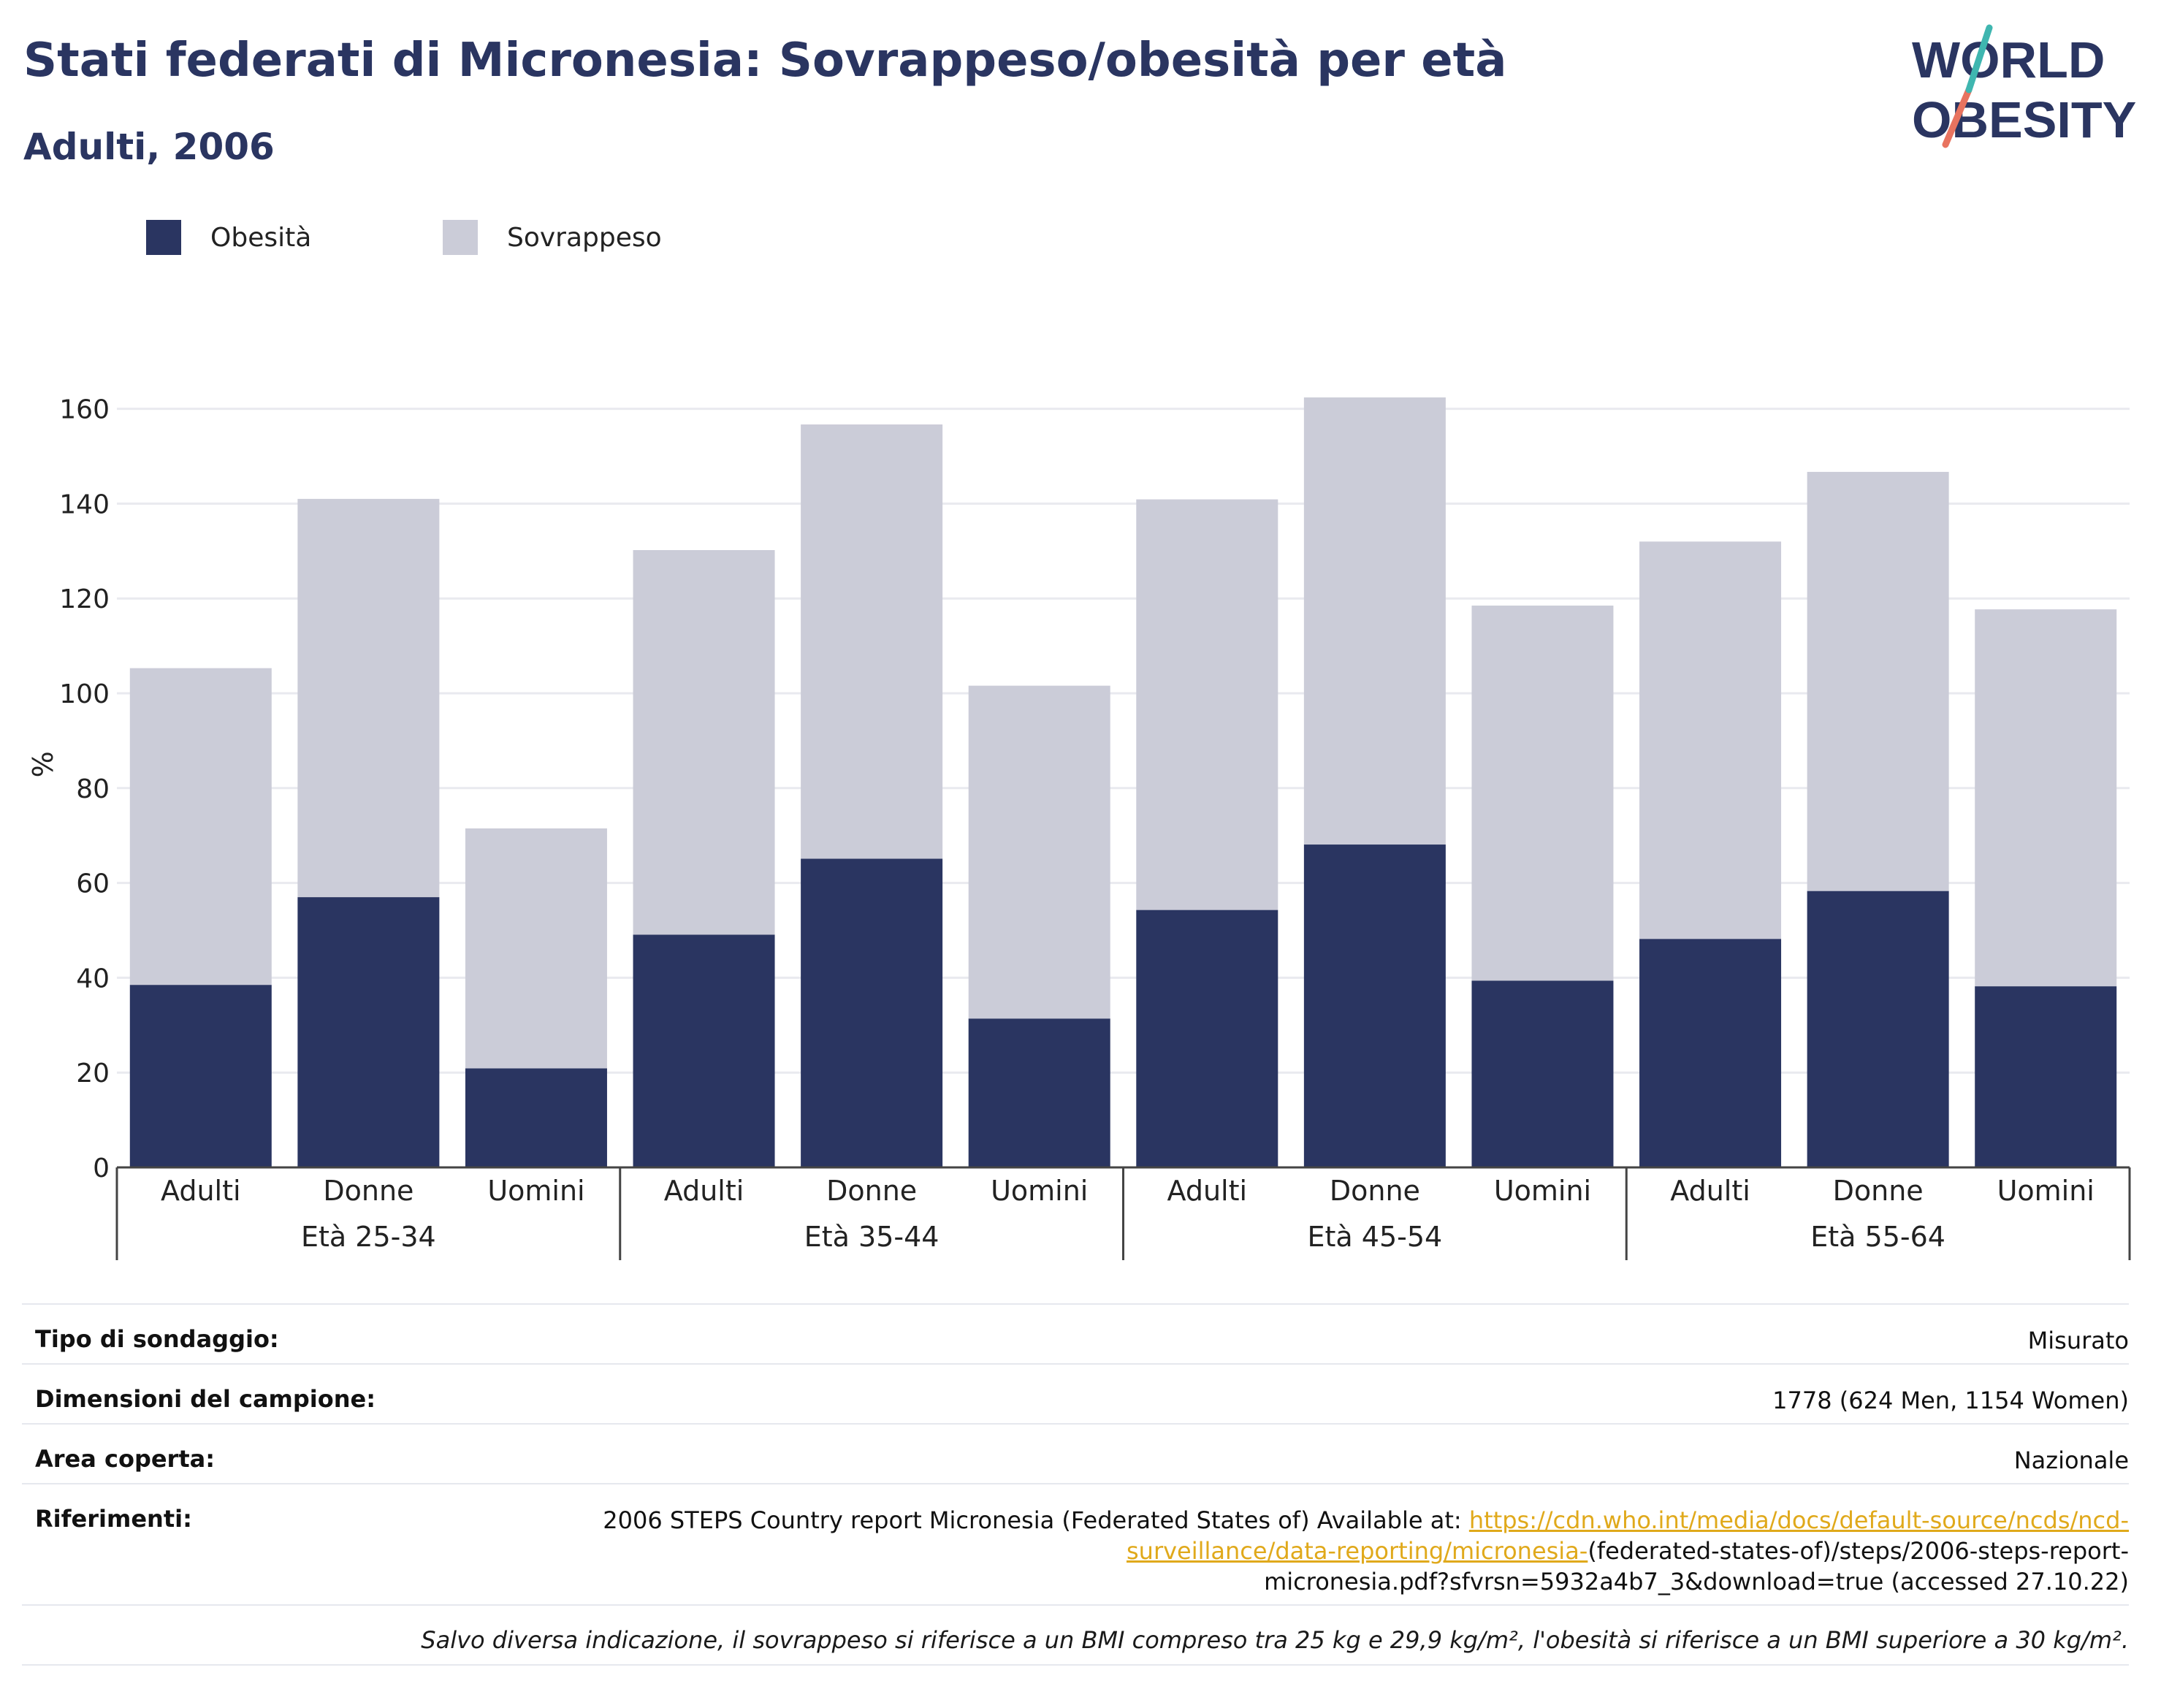 This screenshot has width=2161, height=1708. I want to click on legend-label-obesity: Obesità, so click(261, 238).